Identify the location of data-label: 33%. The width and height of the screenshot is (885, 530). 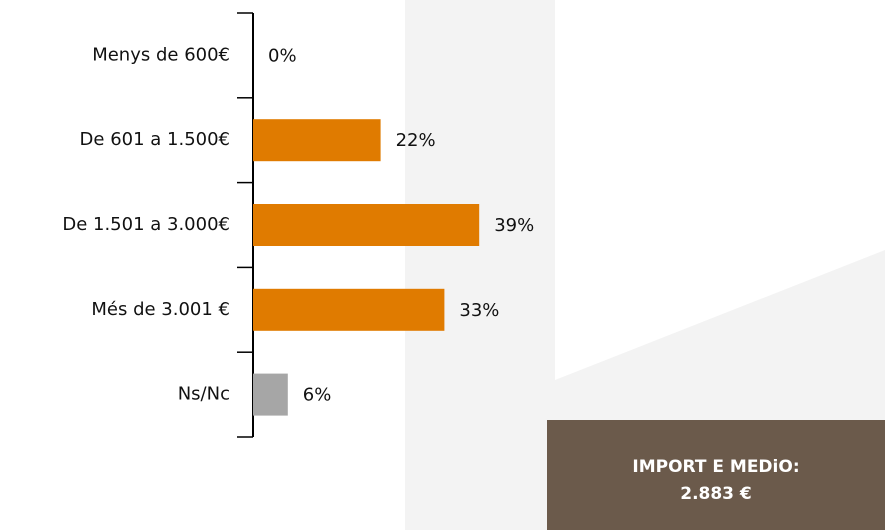
(479, 310).